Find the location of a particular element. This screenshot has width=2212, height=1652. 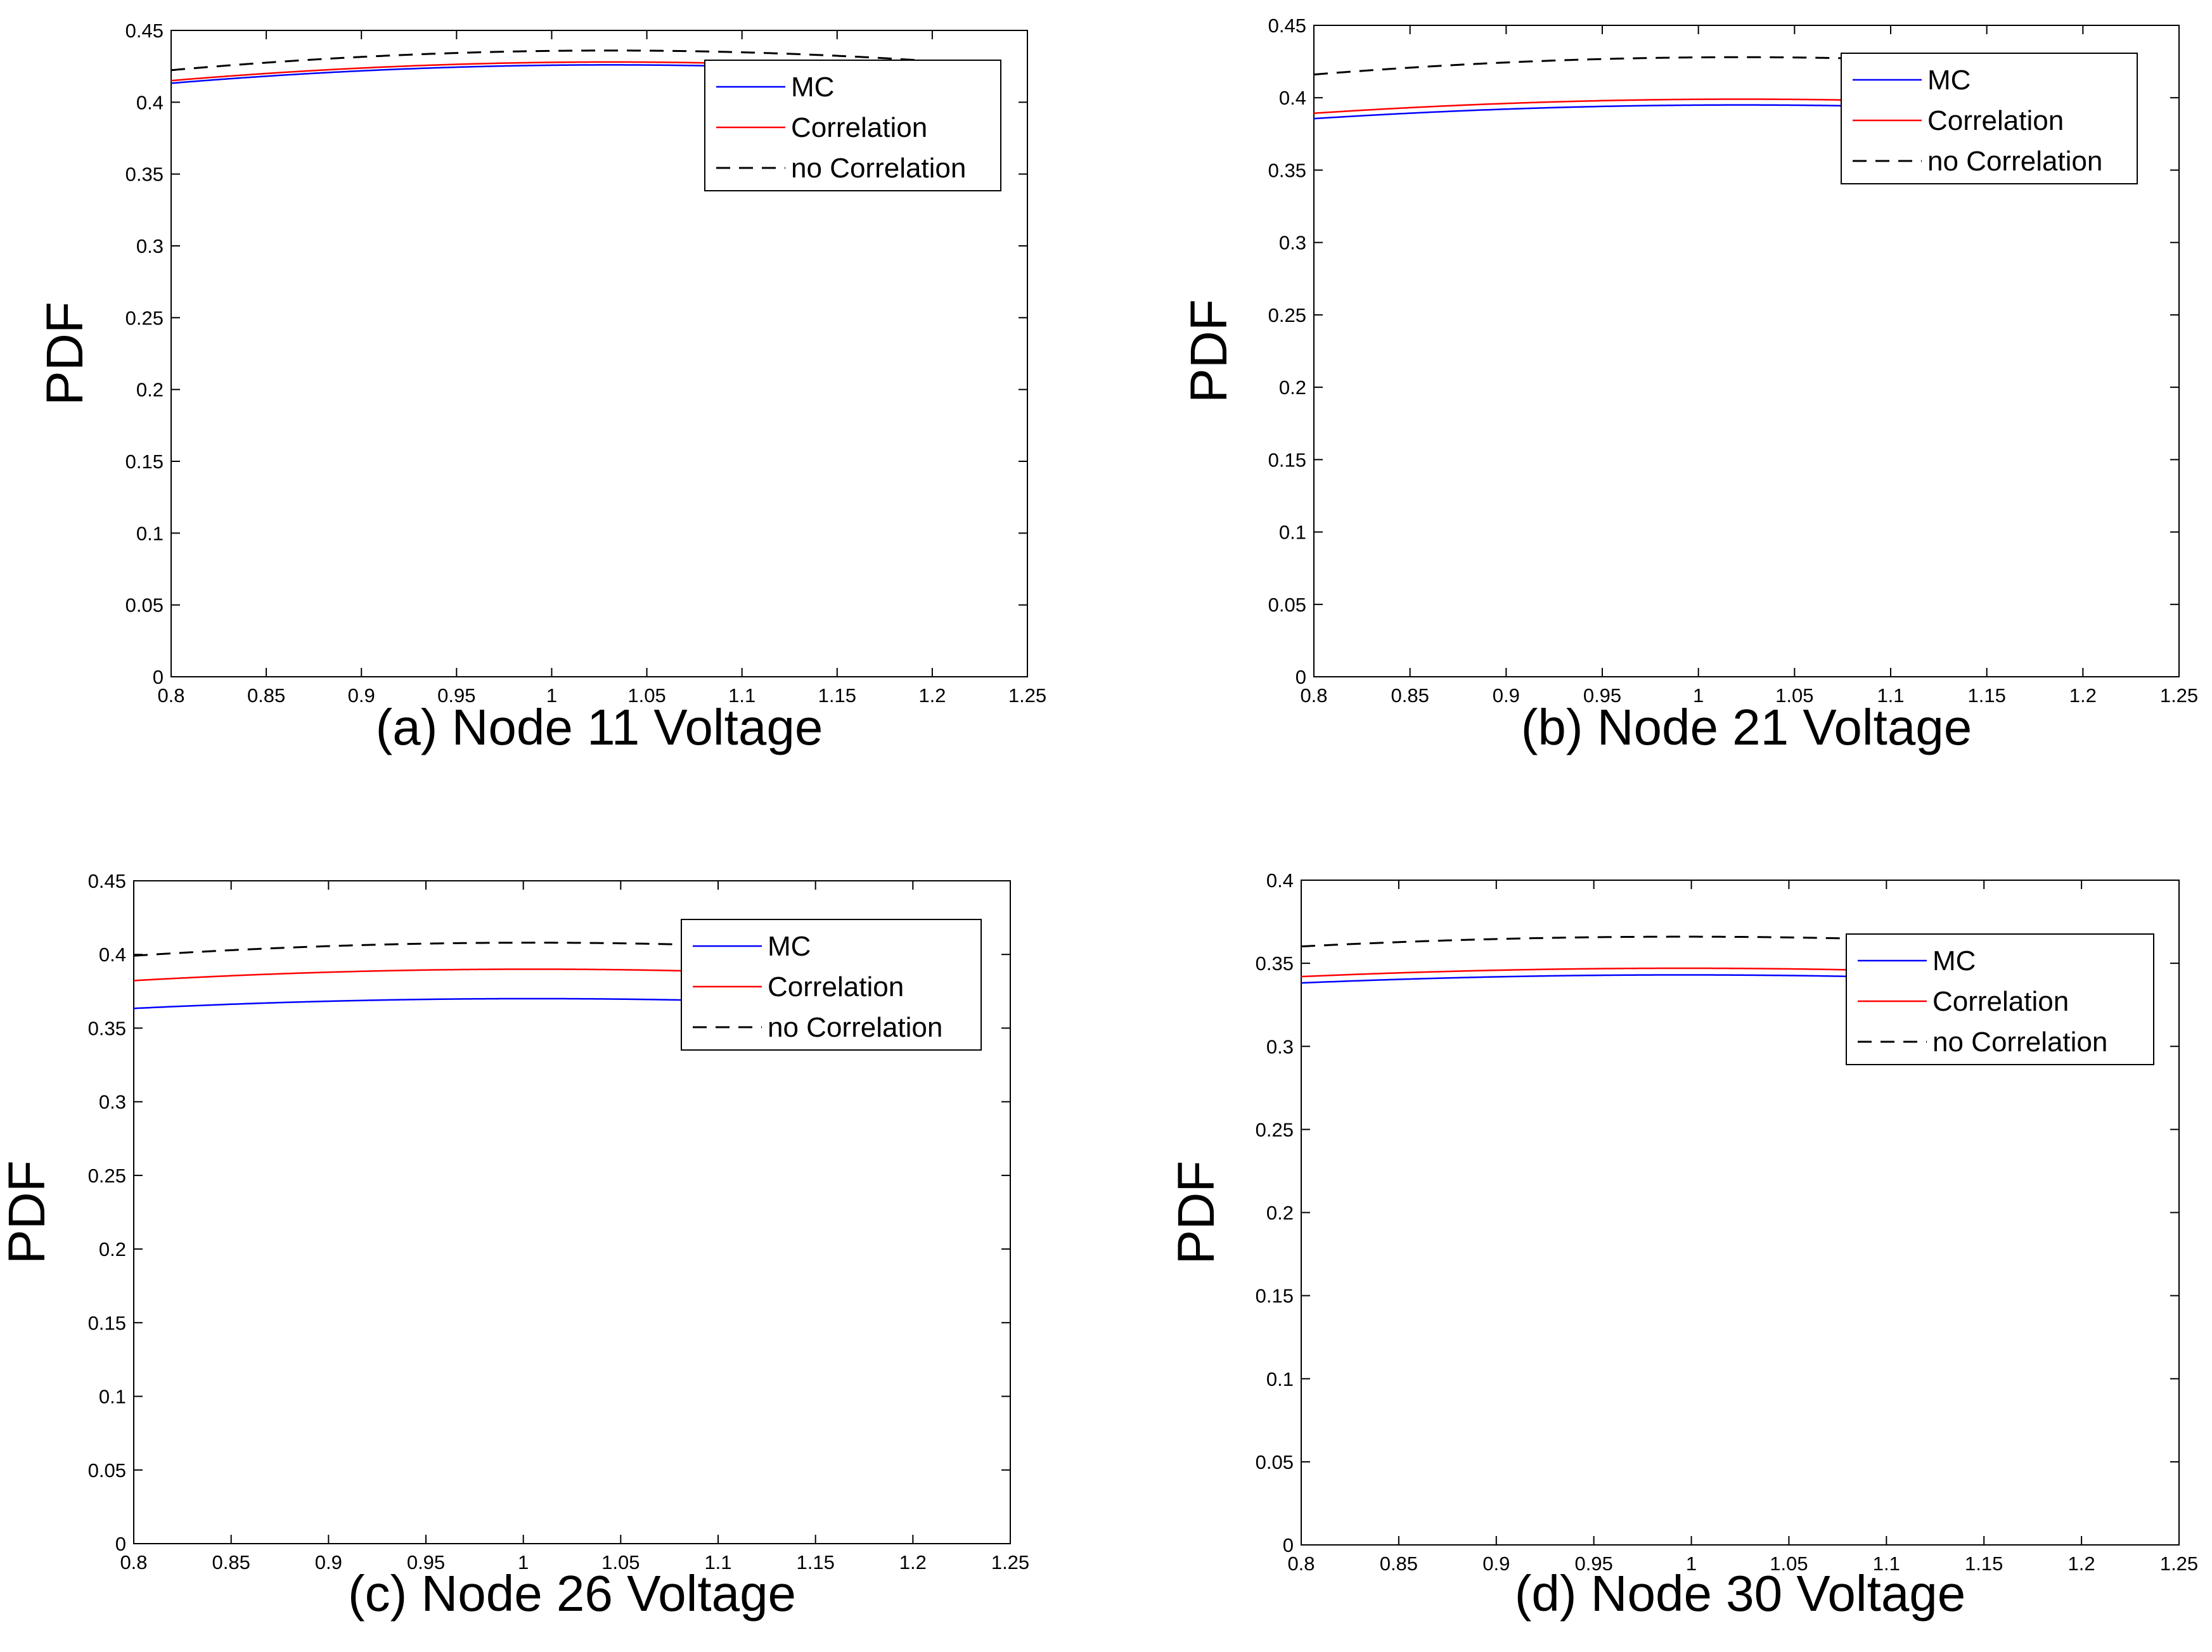

panel-caption: (c) Node 26 Voltage is located at coordinates (572, 1593).